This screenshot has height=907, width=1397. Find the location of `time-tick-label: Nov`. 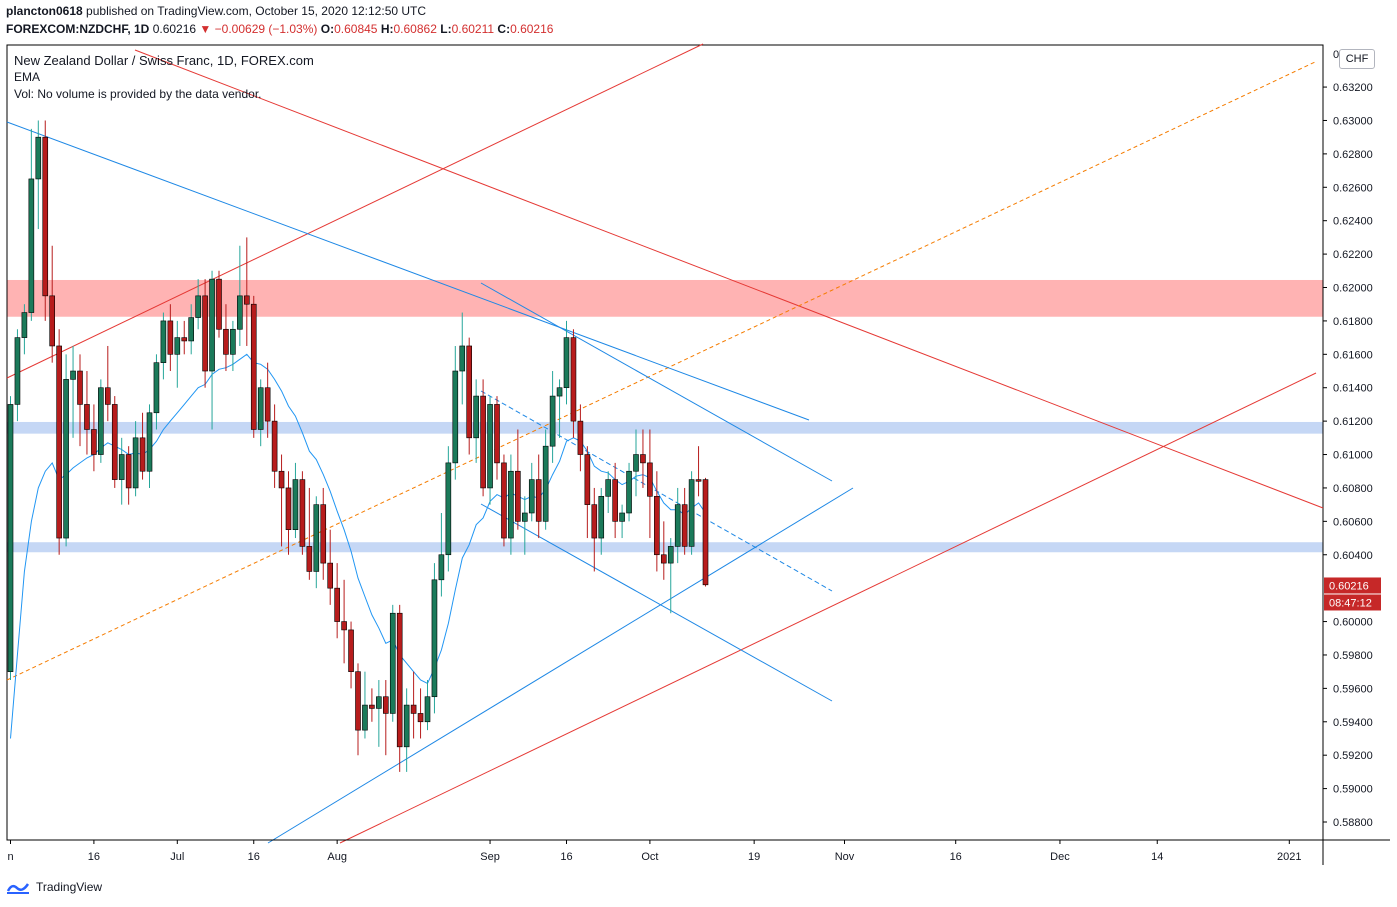

time-tick-label: Nov is located at coordinates (845, 857).